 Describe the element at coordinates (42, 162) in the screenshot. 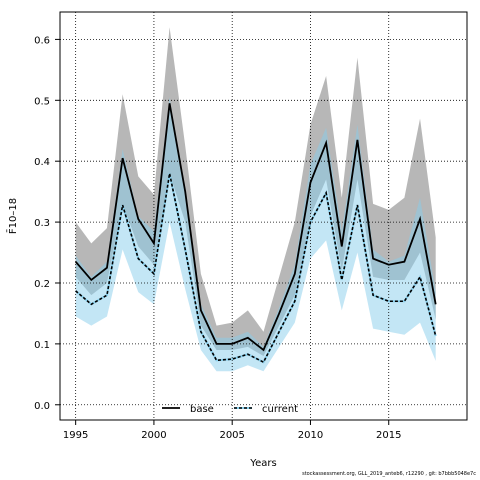

I see `y-tick-label-0.4: 0.4` at that location.